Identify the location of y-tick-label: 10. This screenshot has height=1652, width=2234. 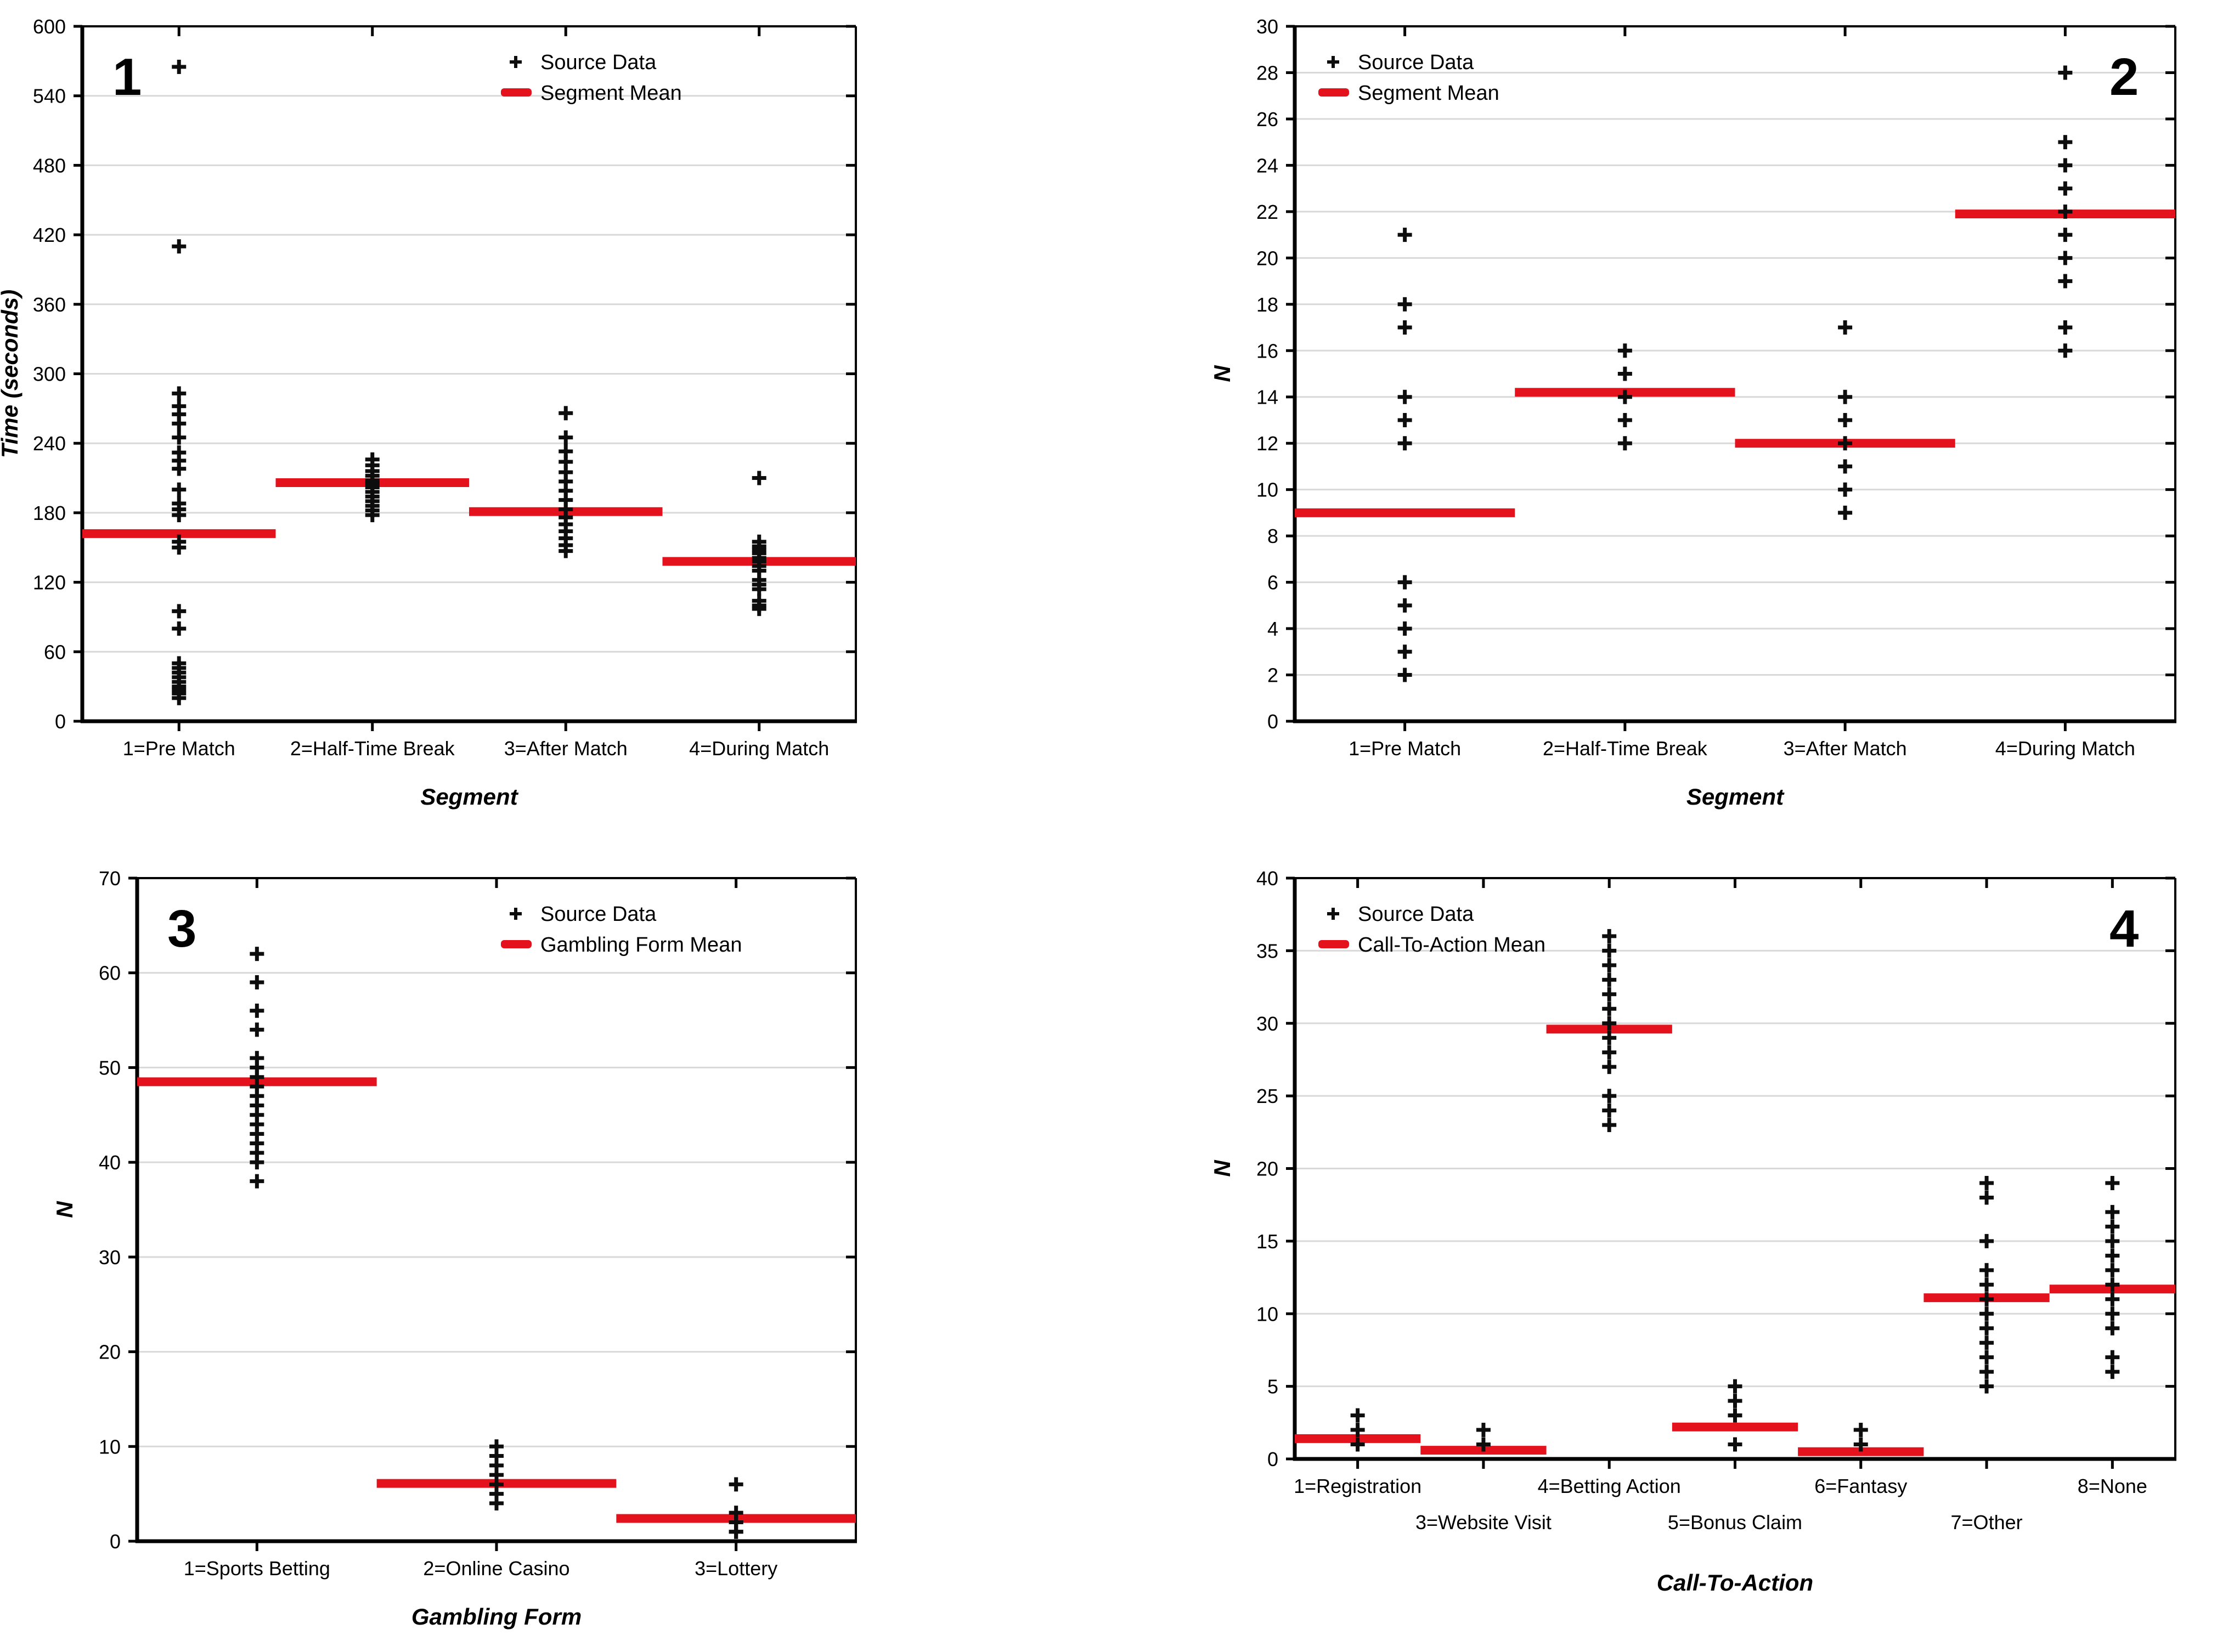
(110, 1446).